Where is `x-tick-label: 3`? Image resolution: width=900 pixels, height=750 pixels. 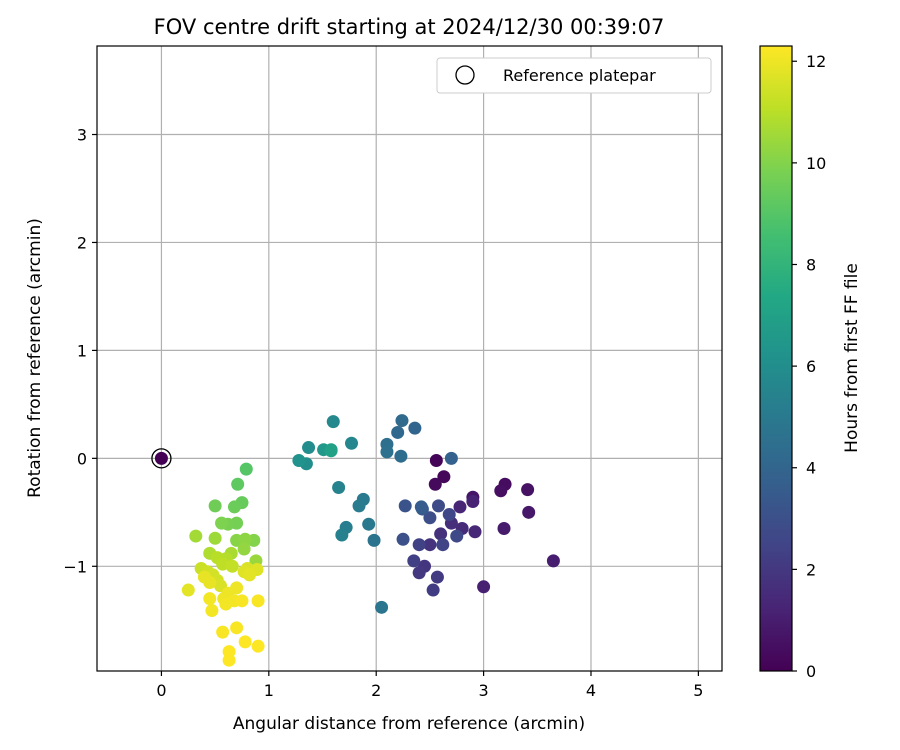
x-tick-label: 3 is located at coordinates (484, 690).